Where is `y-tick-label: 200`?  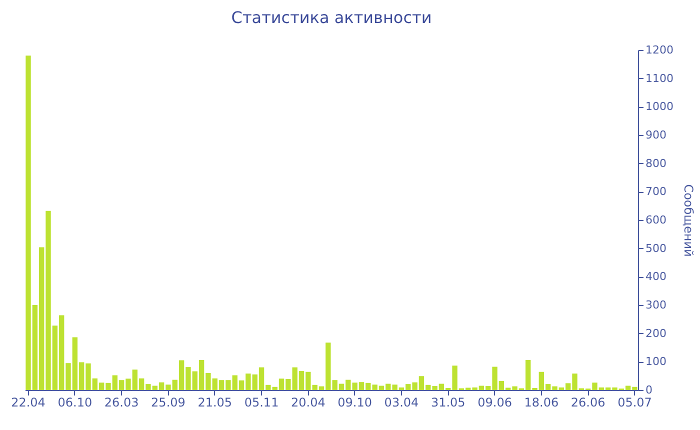
y-tick-label: 200 is located at coordinates (656, 333).